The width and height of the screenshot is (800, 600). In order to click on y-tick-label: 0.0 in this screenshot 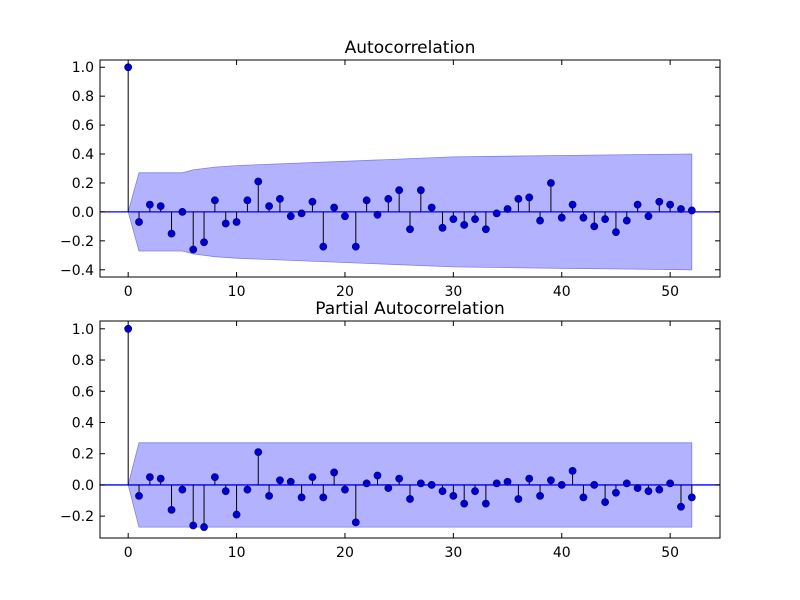, I will do `click(83, 486)`.